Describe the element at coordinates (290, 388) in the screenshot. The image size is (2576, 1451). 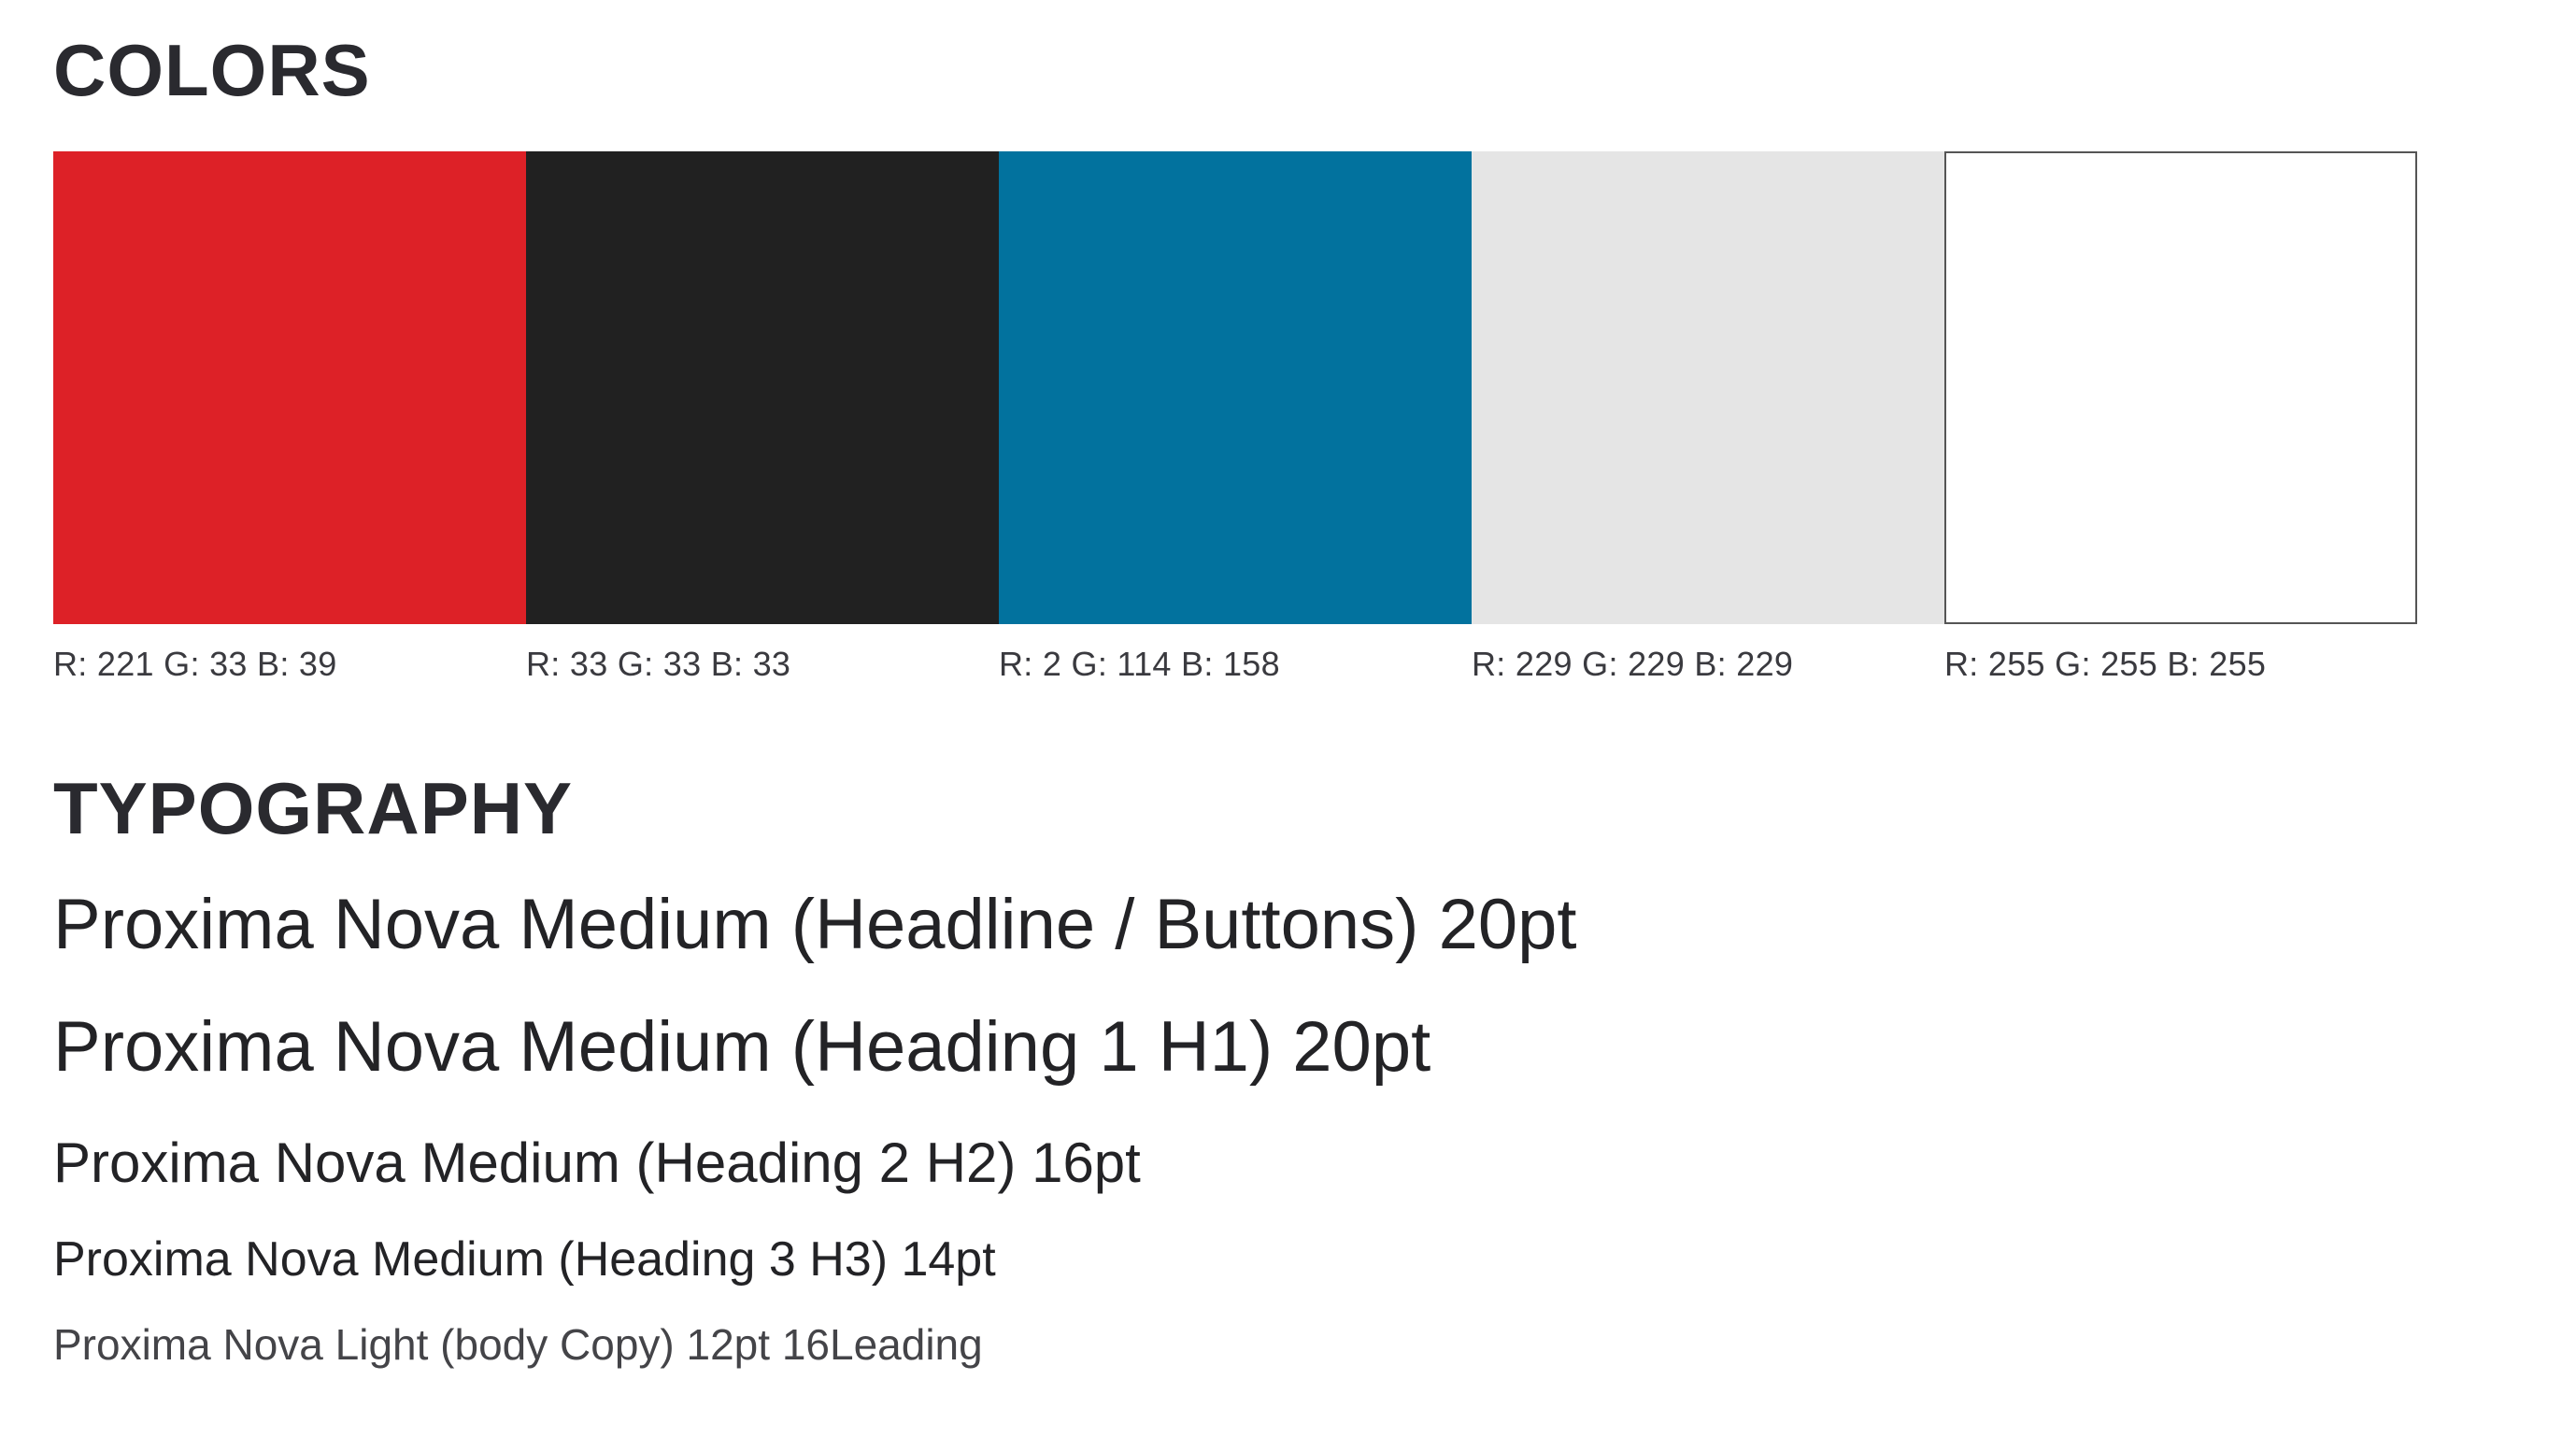
I see `swatch-chip-red` at that location.